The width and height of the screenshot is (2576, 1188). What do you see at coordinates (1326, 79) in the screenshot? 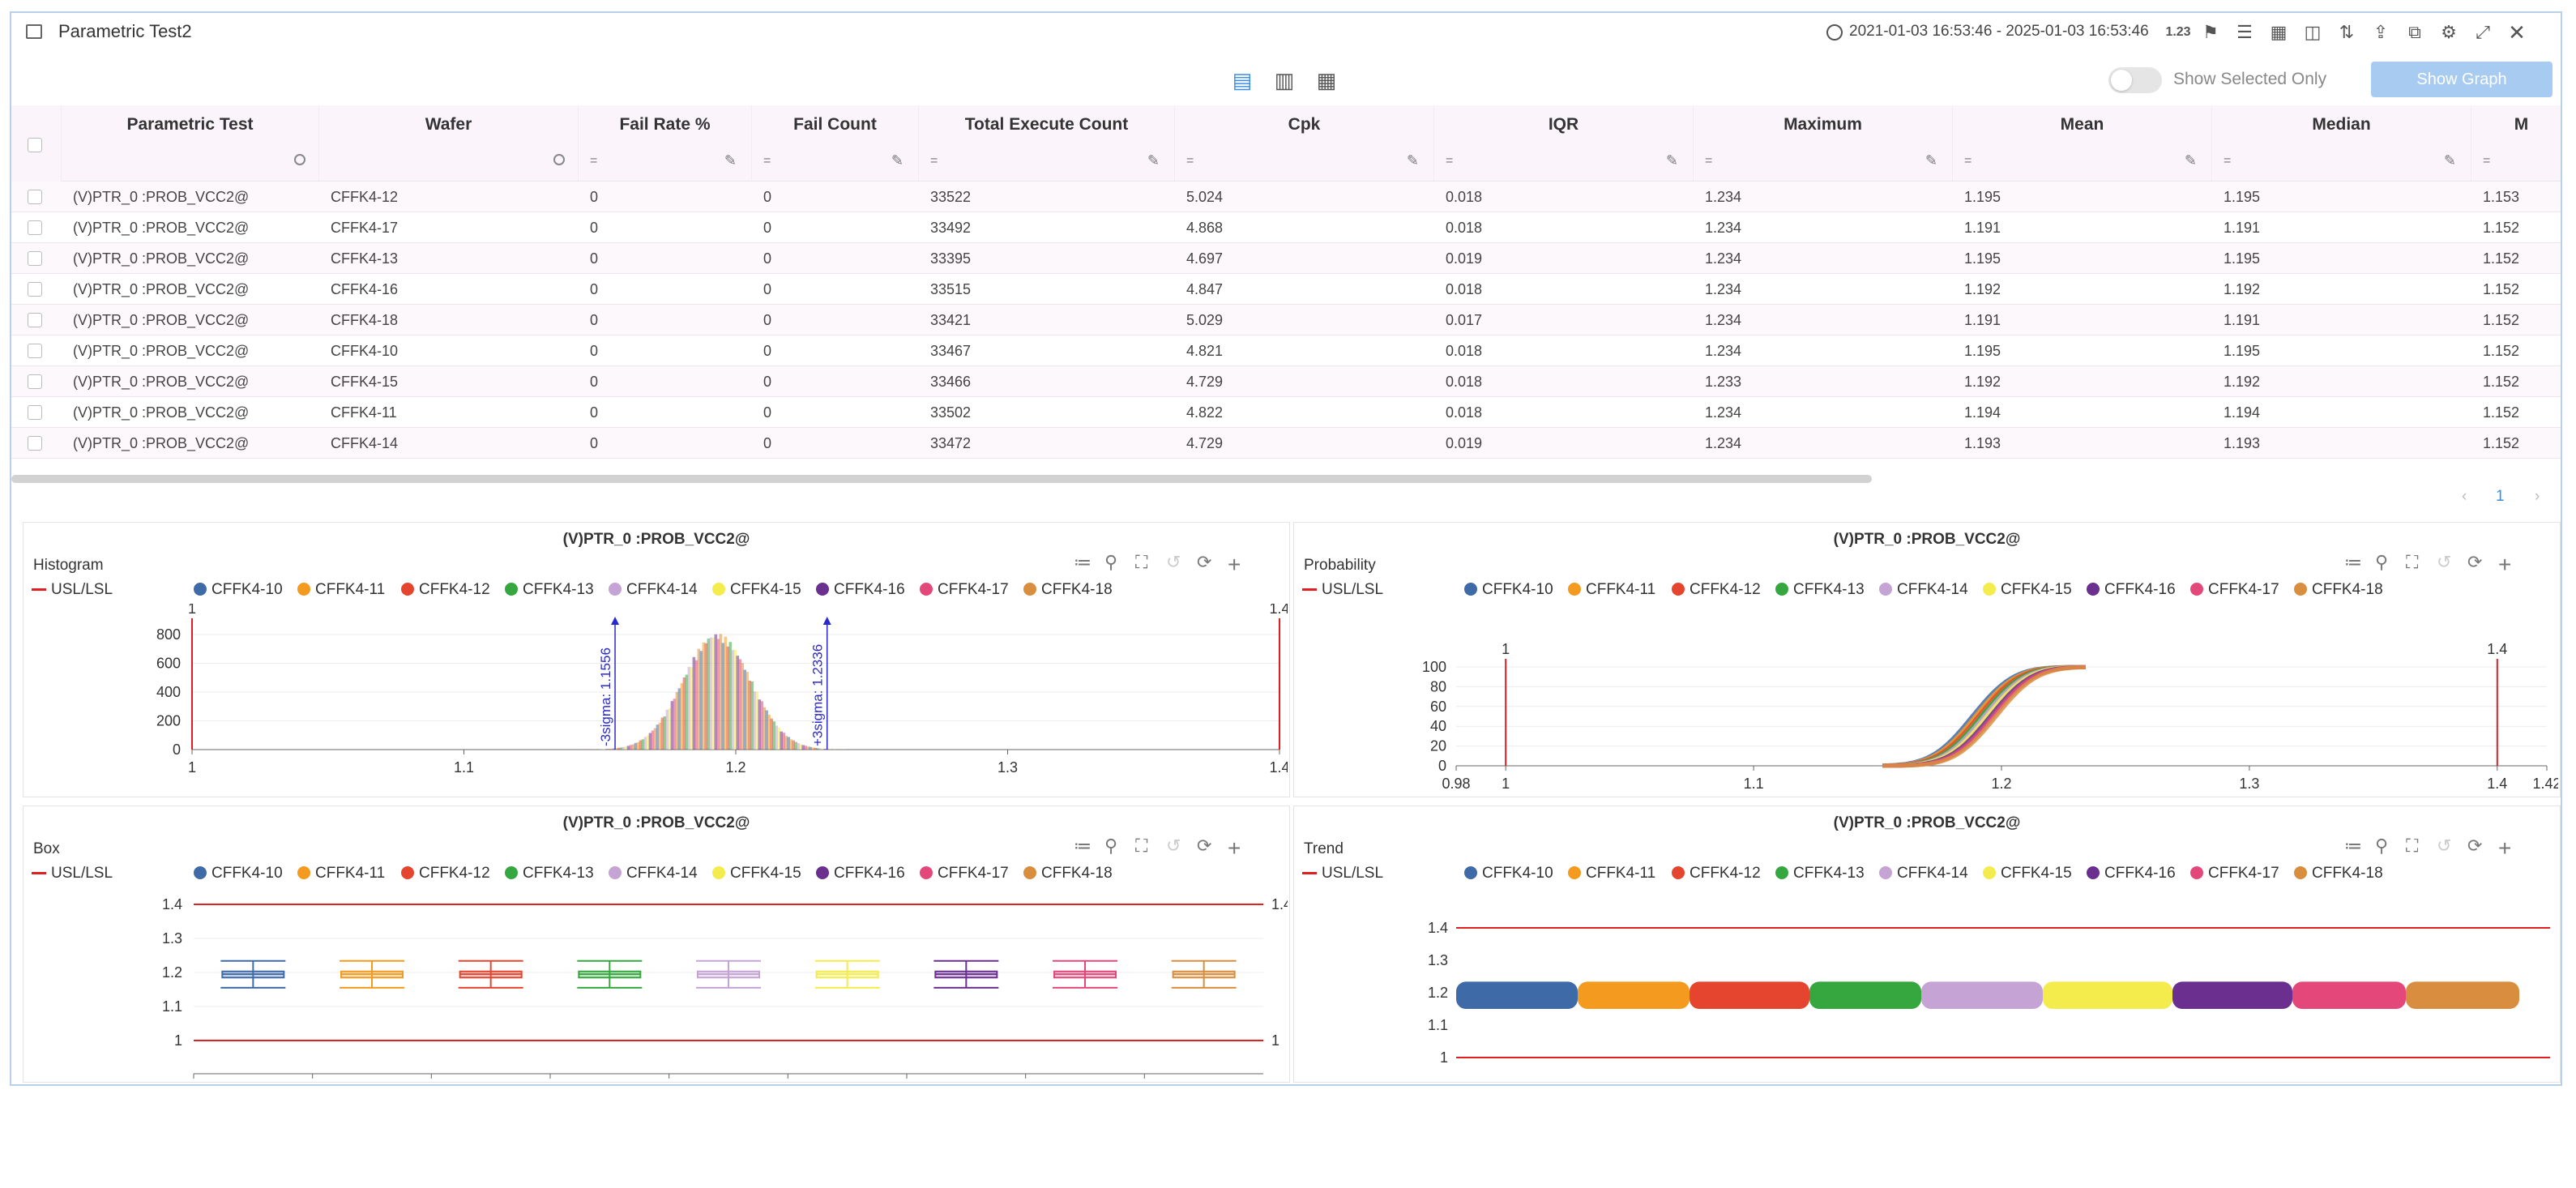
I see `table-view-icon: ▦` at bounding box center [1326, 79].